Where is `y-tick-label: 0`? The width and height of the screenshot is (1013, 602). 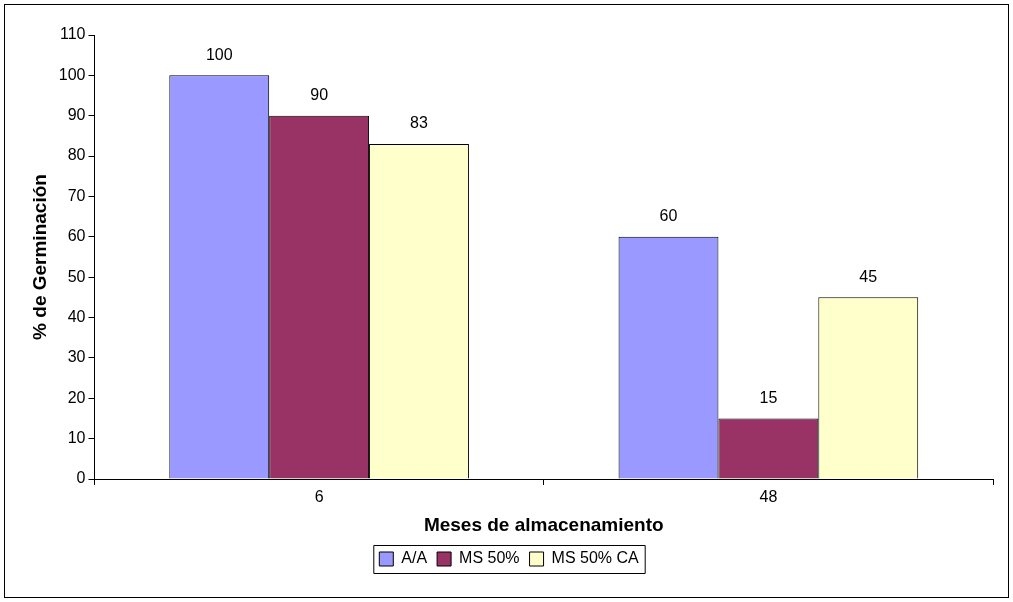
y-tick-label: 0 is located at coordinates (81, 478).